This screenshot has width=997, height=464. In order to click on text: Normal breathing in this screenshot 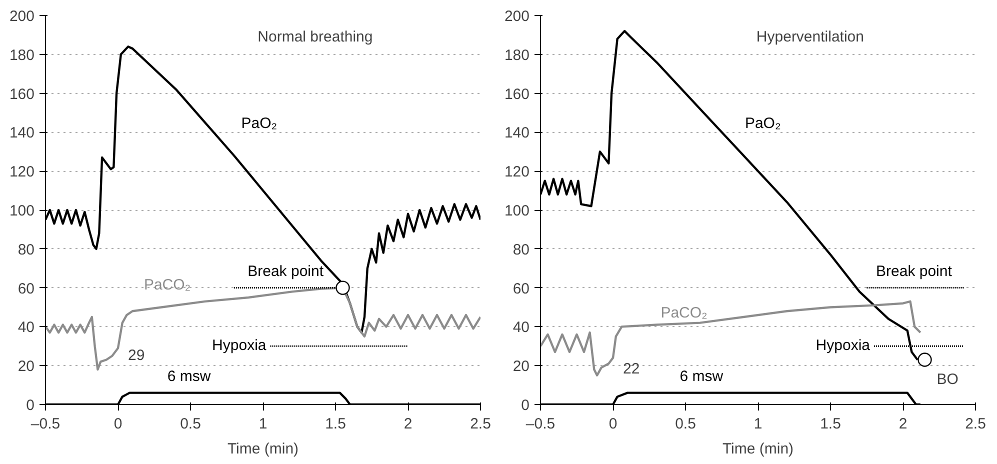, I will do `click(315, 37)`.